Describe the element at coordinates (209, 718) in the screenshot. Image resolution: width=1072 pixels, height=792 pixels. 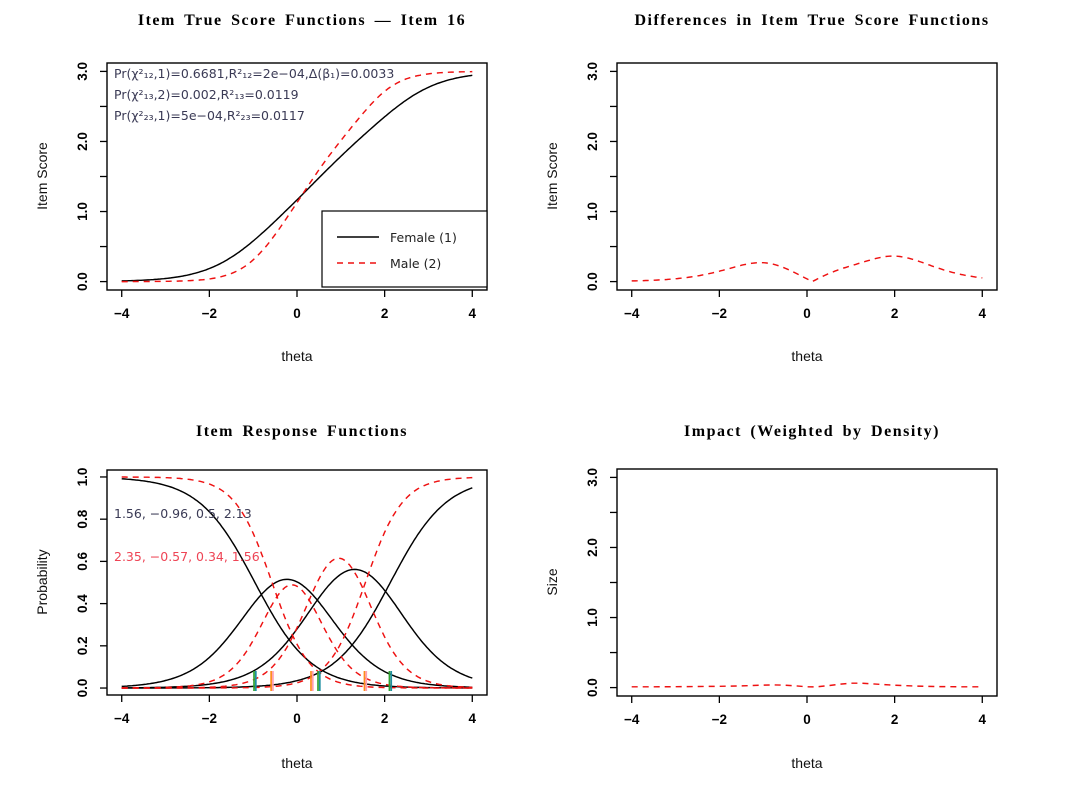
I see `bl-x-tick-label: −2` at that location.